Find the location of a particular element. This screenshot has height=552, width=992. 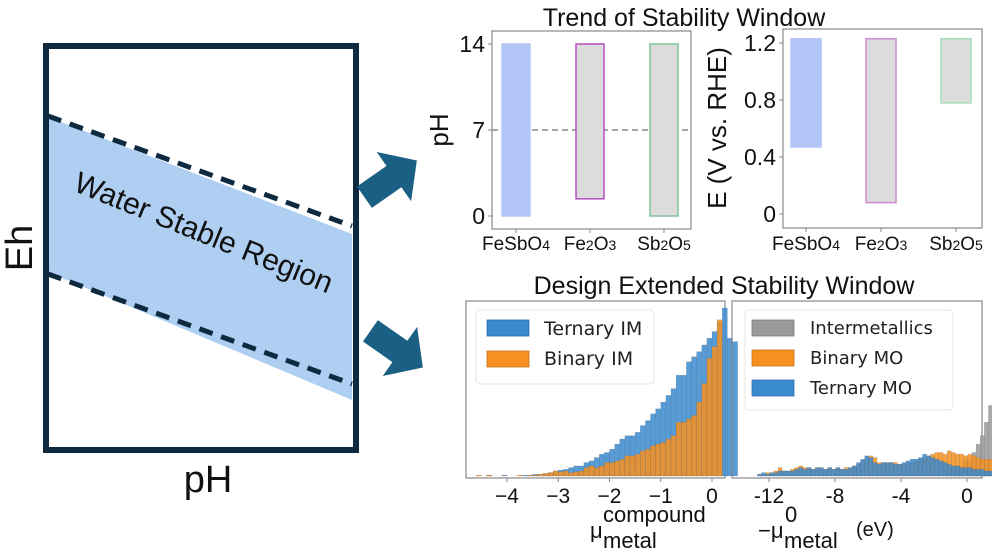

y-tick-label: 7 is located at coordinates (478, 130).